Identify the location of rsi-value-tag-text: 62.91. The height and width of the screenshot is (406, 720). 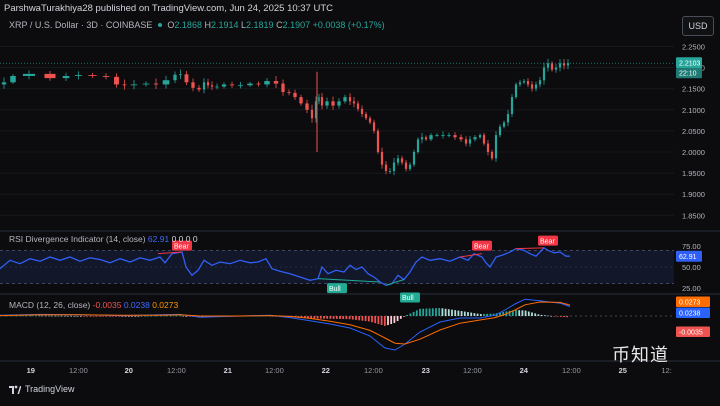
(688, 257).